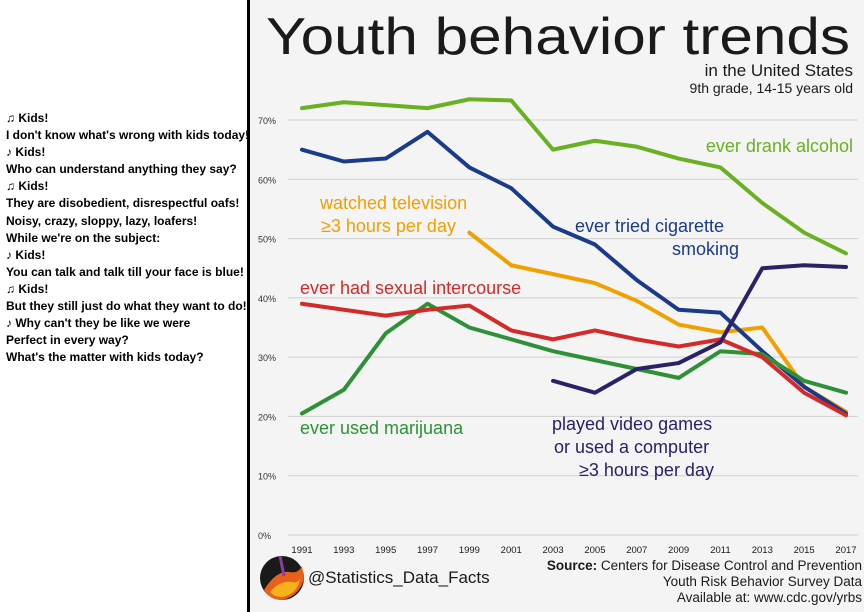  What do you see at coordinates (769, 597) in the screenshot?
I see `available-line: Available at: www.cdc.gov/yrbs` at bounding box center [769, 597].